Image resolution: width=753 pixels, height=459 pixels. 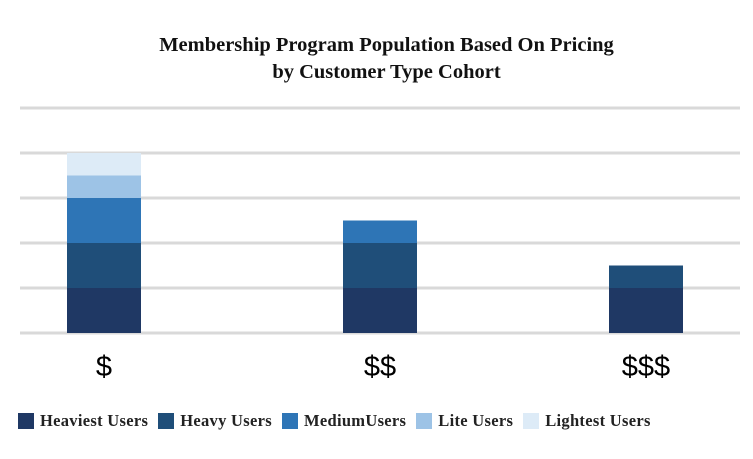 What do you see at coordinates (94, 420) in the screenshot?
I see `legend-label: Heaviest Users` at bounding box center [94, 420].